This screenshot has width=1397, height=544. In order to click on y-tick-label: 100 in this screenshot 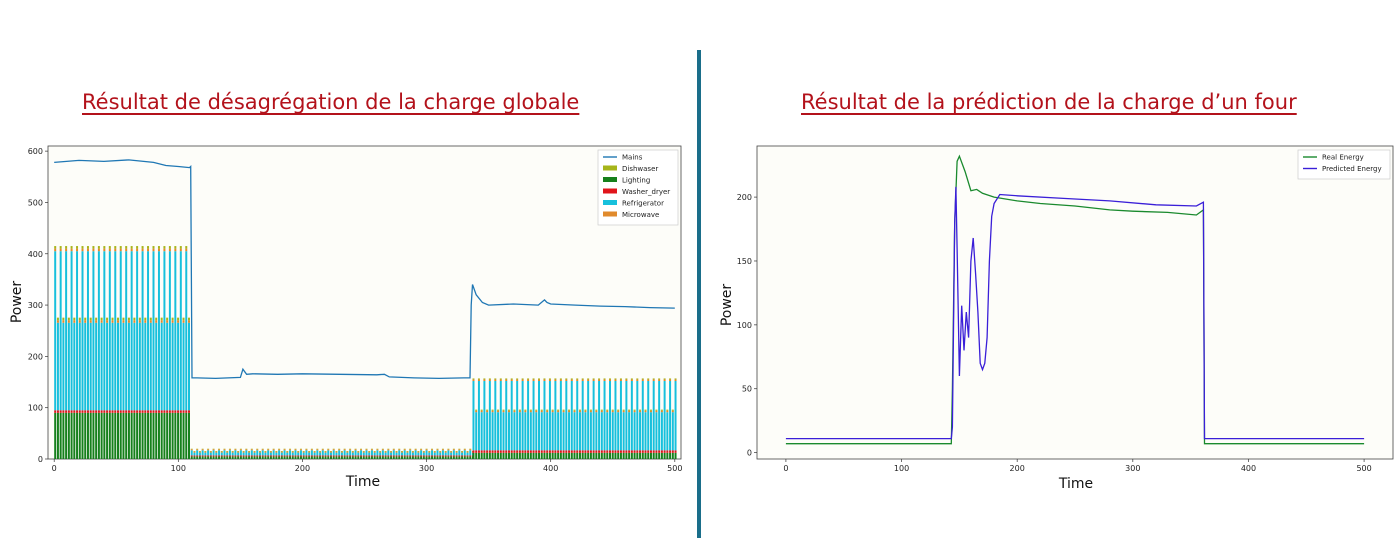, I will do `click(35, 408)`.